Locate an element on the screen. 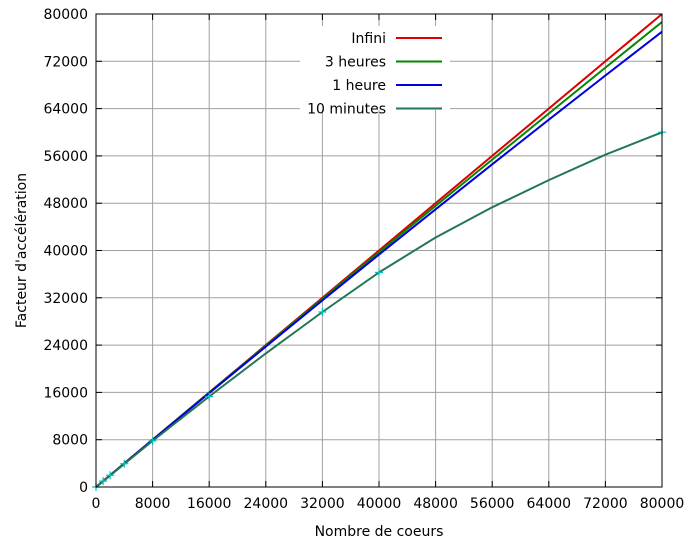 The width and height of the screenshot is (686, 543). legend-label: Infini is located at coordinates (368, 39).